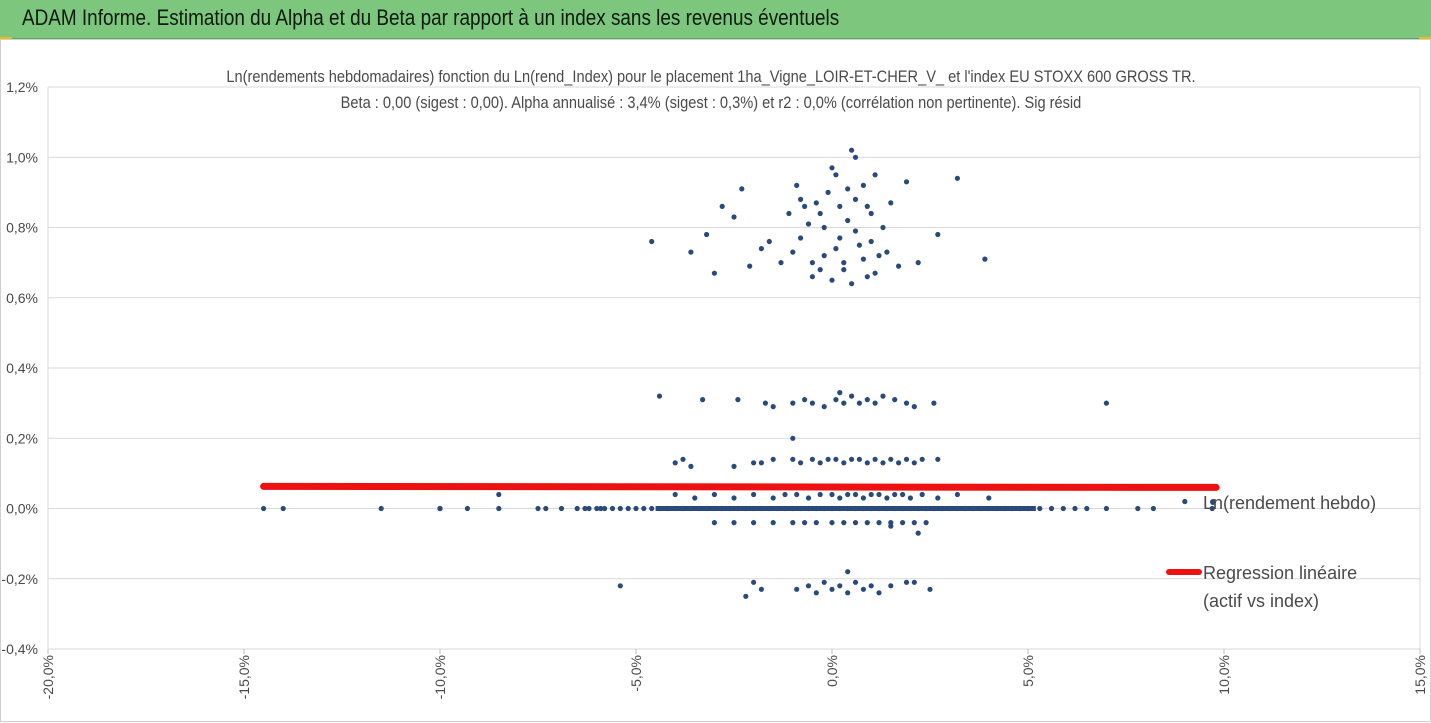  I want to click on legend-label-regression: Regression linéaire, so click(1280, 573).